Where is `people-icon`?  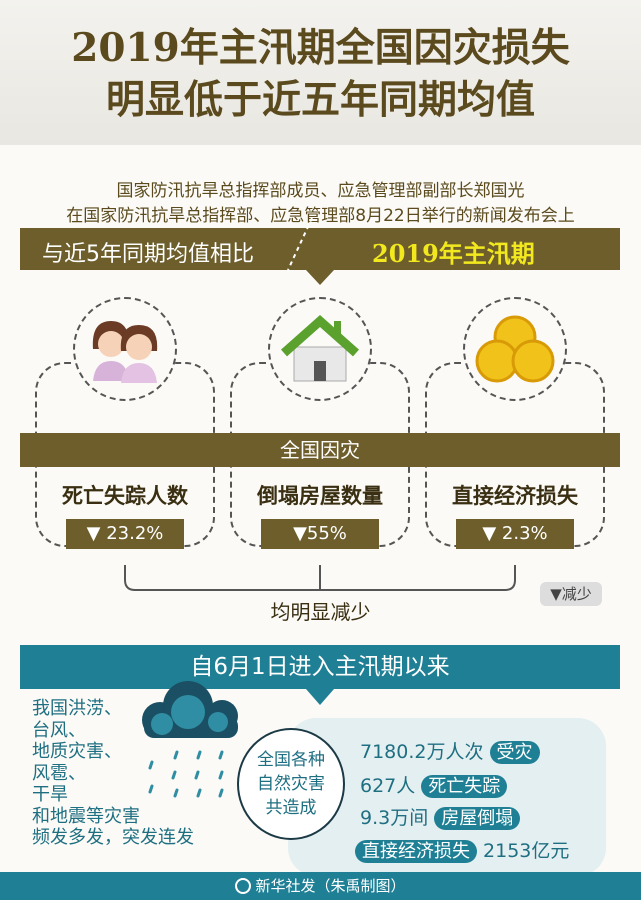 people-icon is located at coordinates (125, 349).